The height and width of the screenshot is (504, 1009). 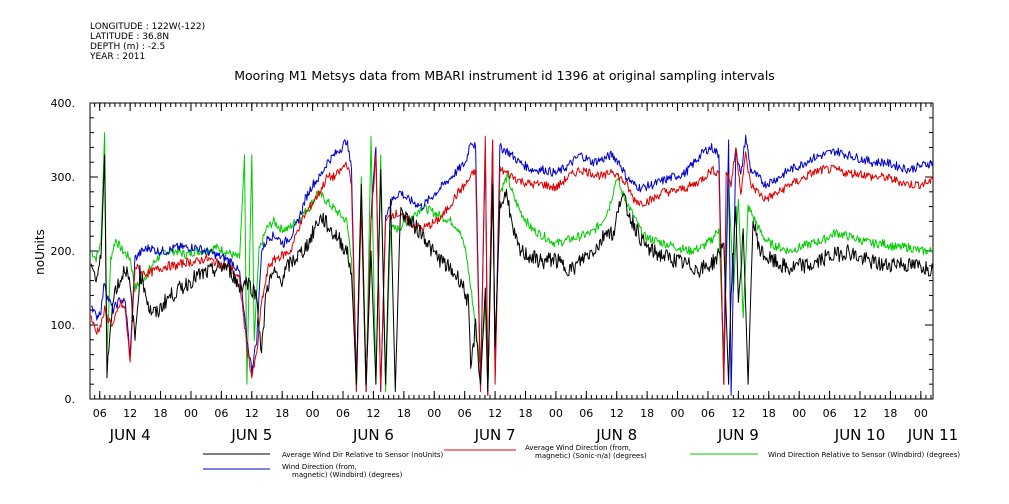 I want to click on latitude-label: LATITUDE : 36.8N, so click(x=130, y=37).